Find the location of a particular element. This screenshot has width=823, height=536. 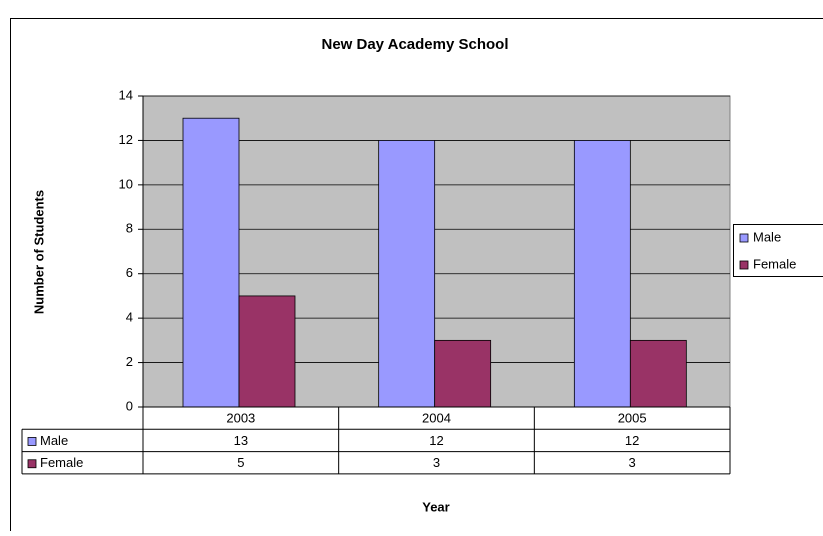

y-tick-label: 12 is located at coordinates (126, 139).